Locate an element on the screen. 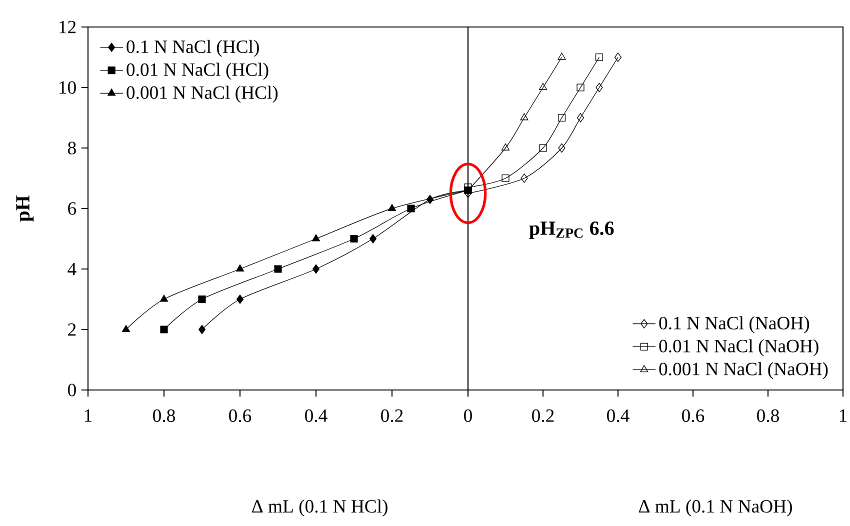  y-axis-title: pH is located at coordinates (25, 209).